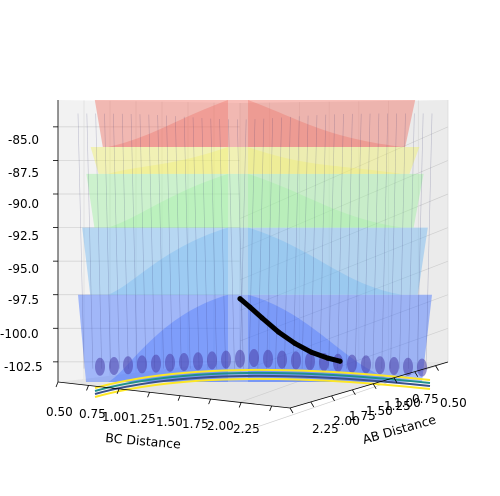 This screenshot has width=500, height=496. What do you see at coordinates (325, 429) in the screenshot?
I see `y-tick-label: 2.25` at bounding box center [325, 429].